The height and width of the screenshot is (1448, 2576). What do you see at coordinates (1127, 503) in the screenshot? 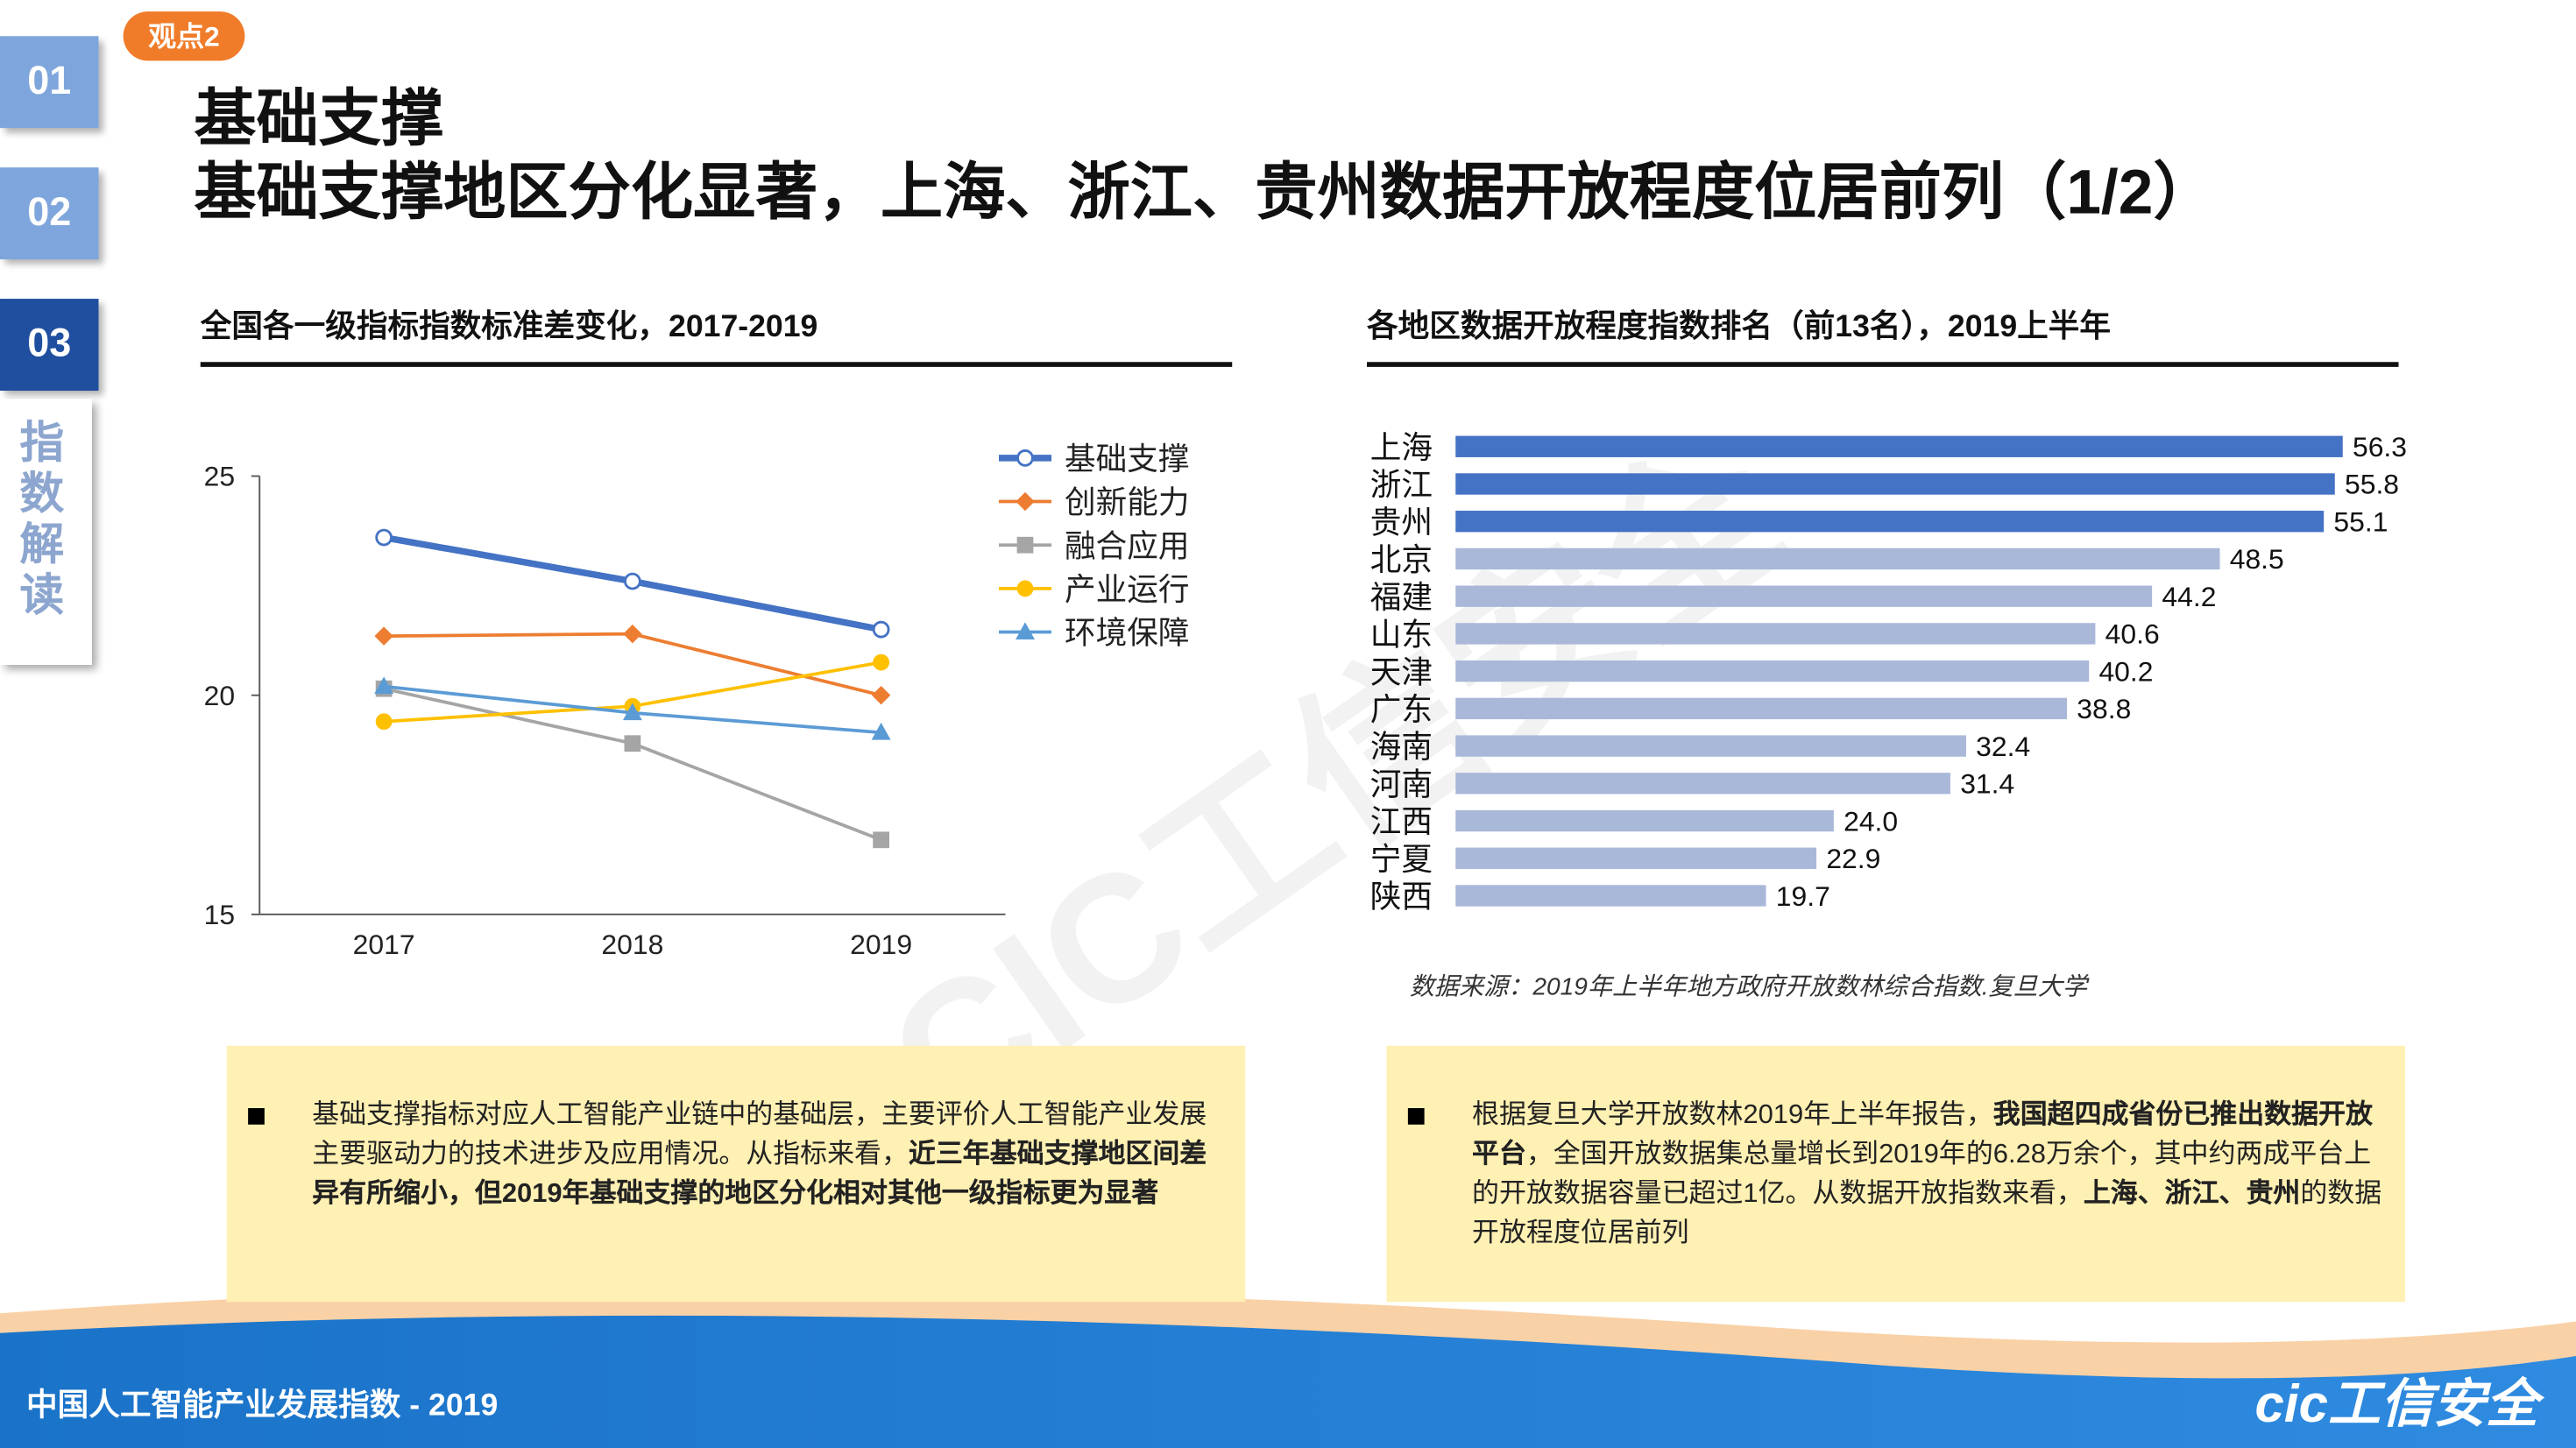
I see `legend-label: 创新能力` at bounding box center [1127, 503].